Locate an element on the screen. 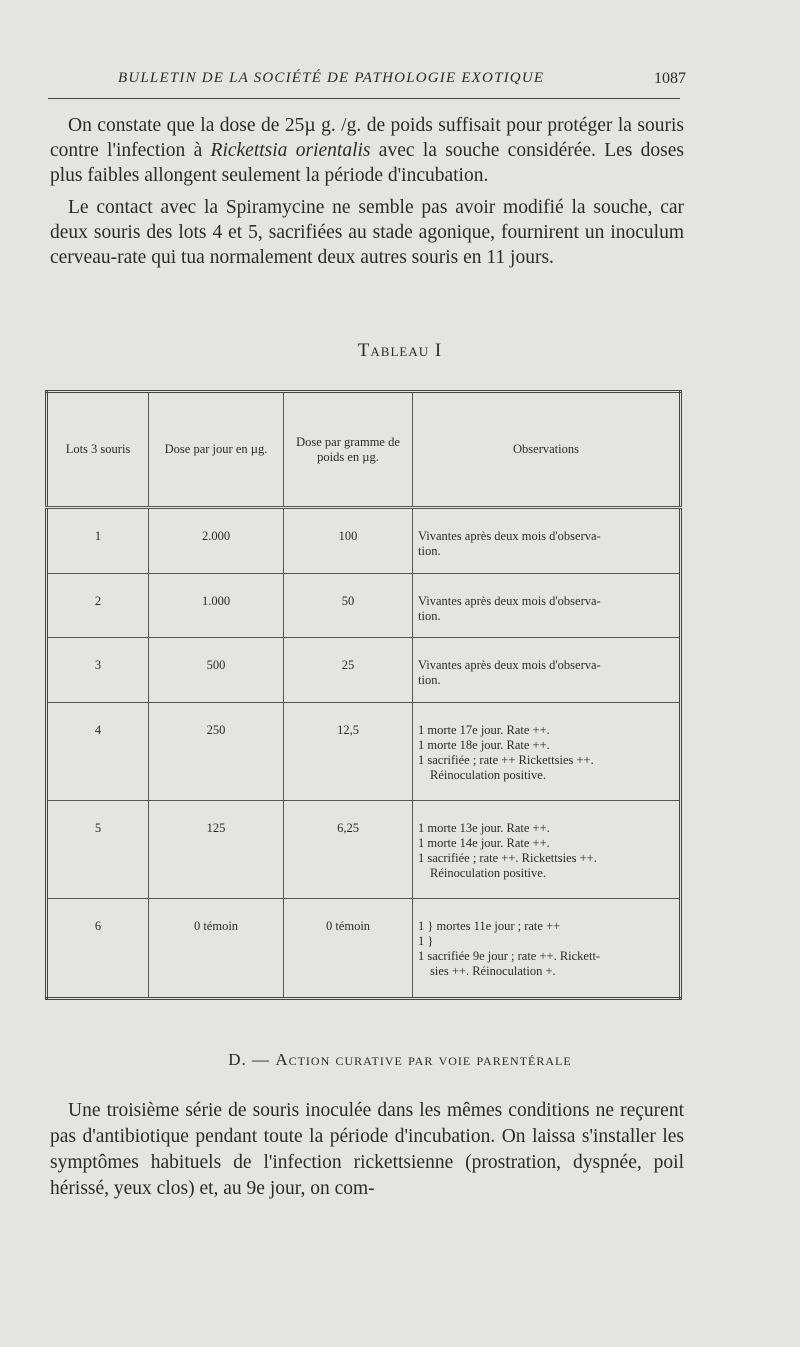 The height and width of the screenshot is (1347, 800). page-number: 1087 is located at coordinates (670, 78).